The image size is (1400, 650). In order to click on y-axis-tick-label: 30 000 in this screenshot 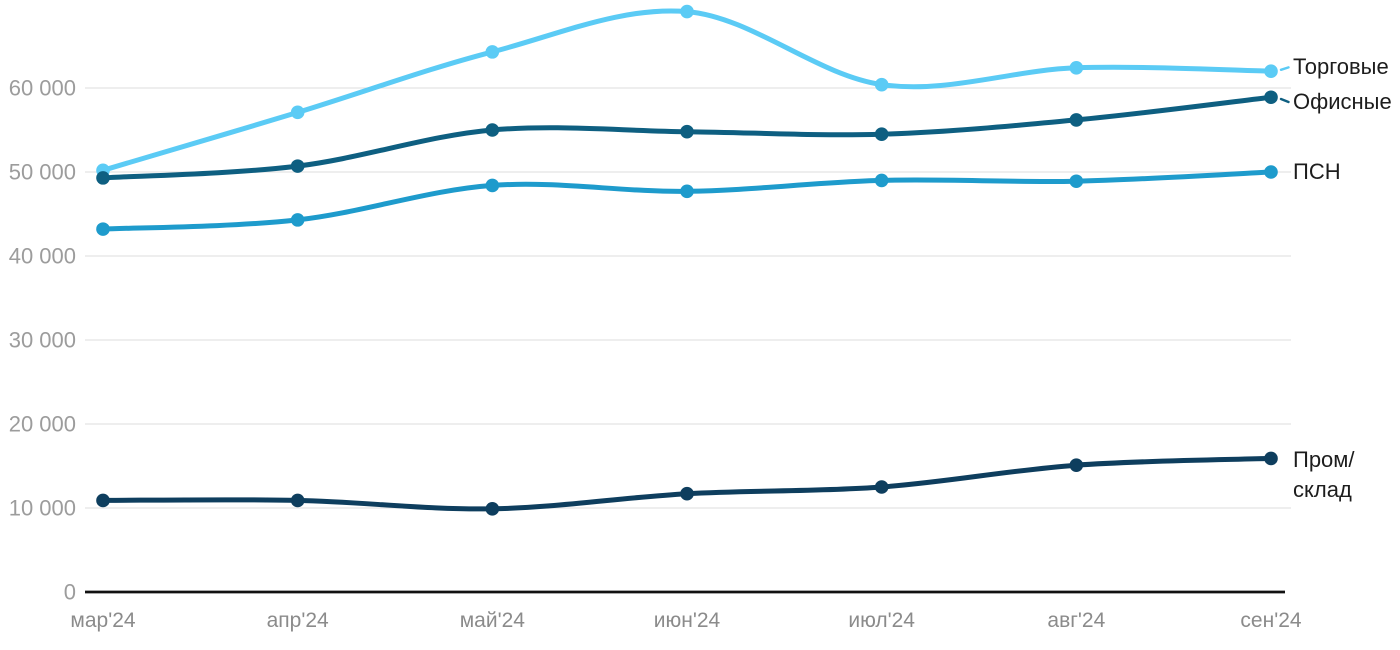, I will do `click(42, 340)`.